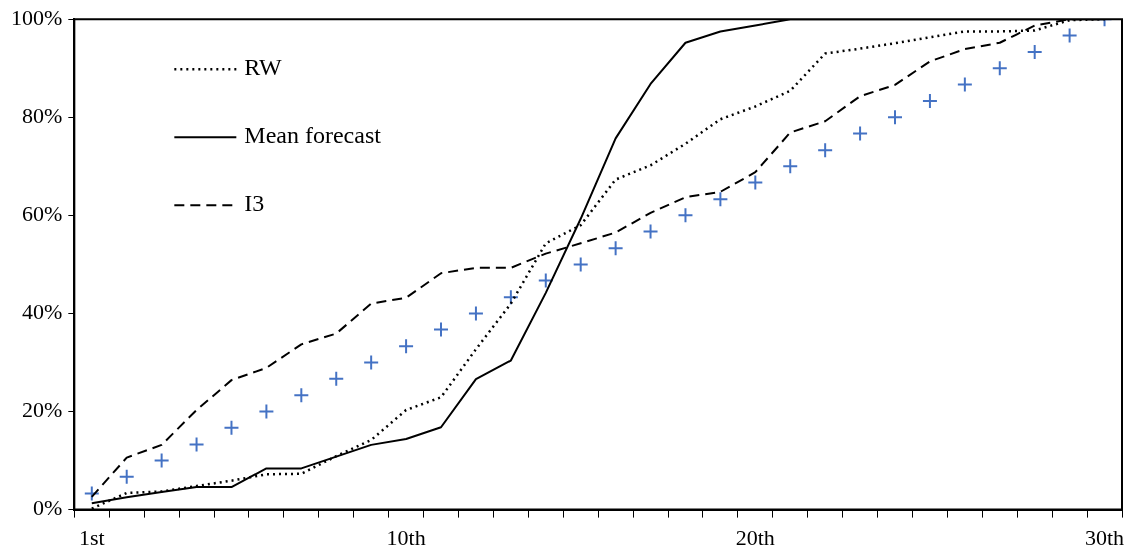 The width and height of the screenshot is (1142, 560). What do you see at coordinates (263, 67) in the screenshot?
I see `legend-label: RW` at bounding box center [263, 67].